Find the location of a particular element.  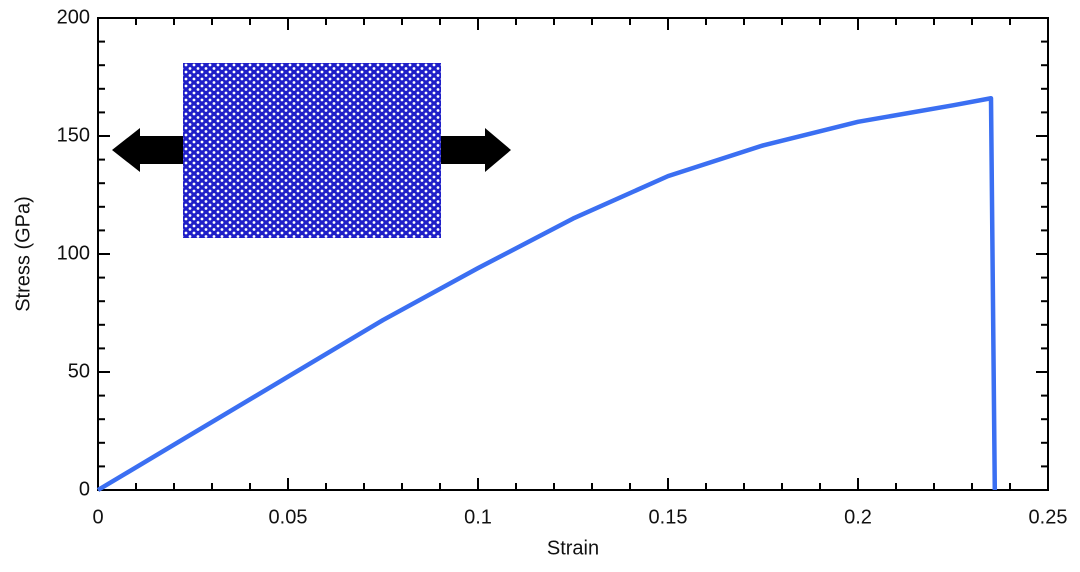

x-tick-label: 0.25 is located at coordinates (1048, 517).